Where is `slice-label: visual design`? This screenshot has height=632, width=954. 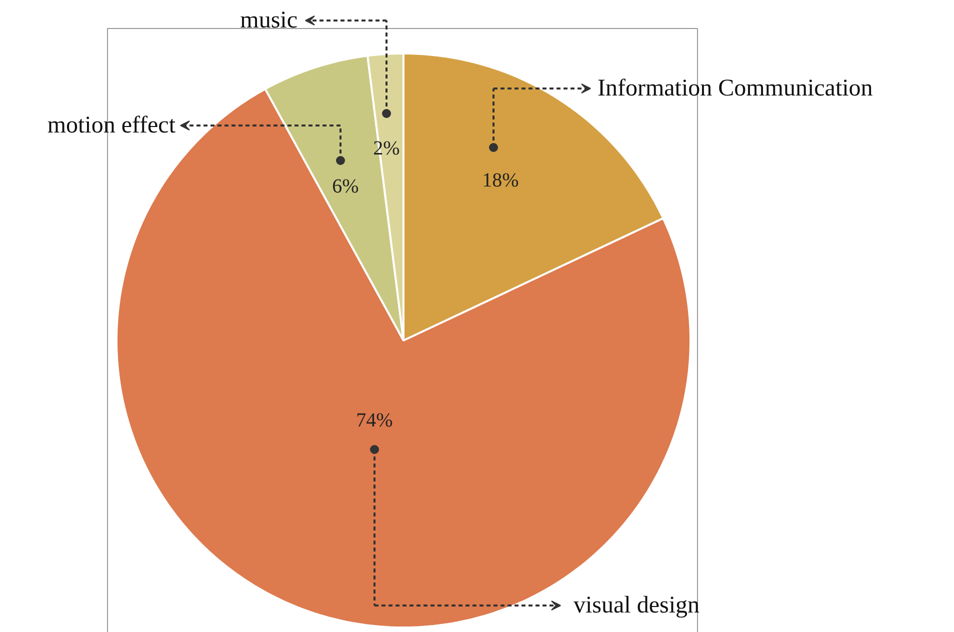 slice-label: visual design is located at coordinates (637, 605).